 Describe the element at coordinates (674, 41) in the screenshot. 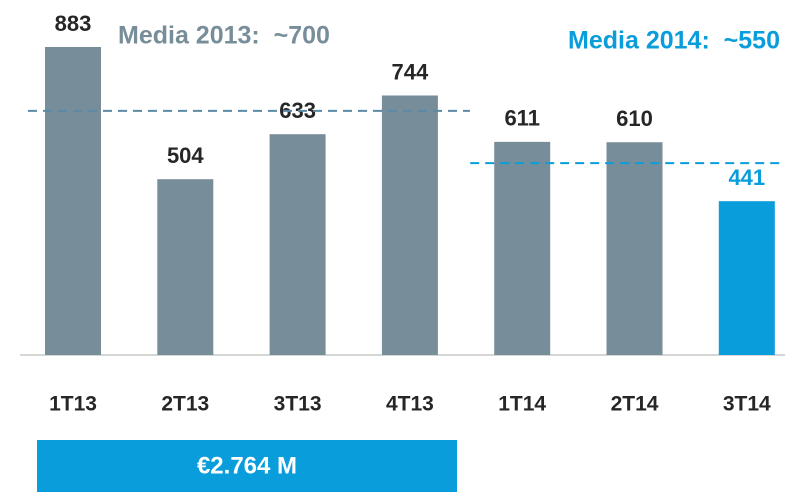

I see `reference-label: Media 2014: ~550` at that location.